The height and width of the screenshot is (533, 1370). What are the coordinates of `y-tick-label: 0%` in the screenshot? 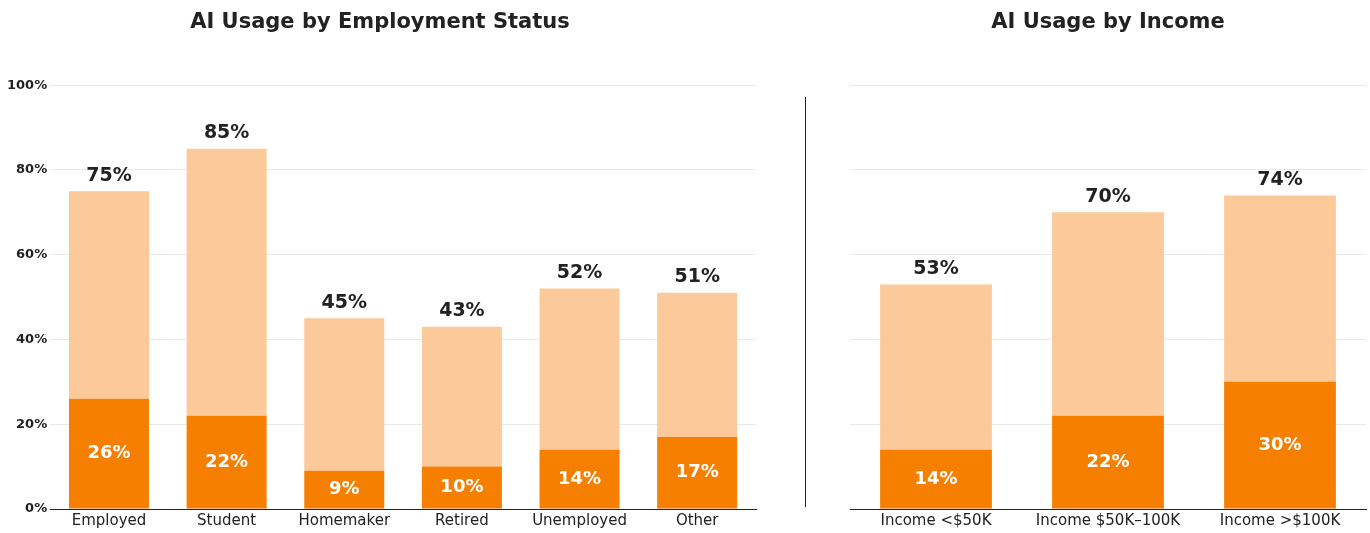 It's located at (36, 508).